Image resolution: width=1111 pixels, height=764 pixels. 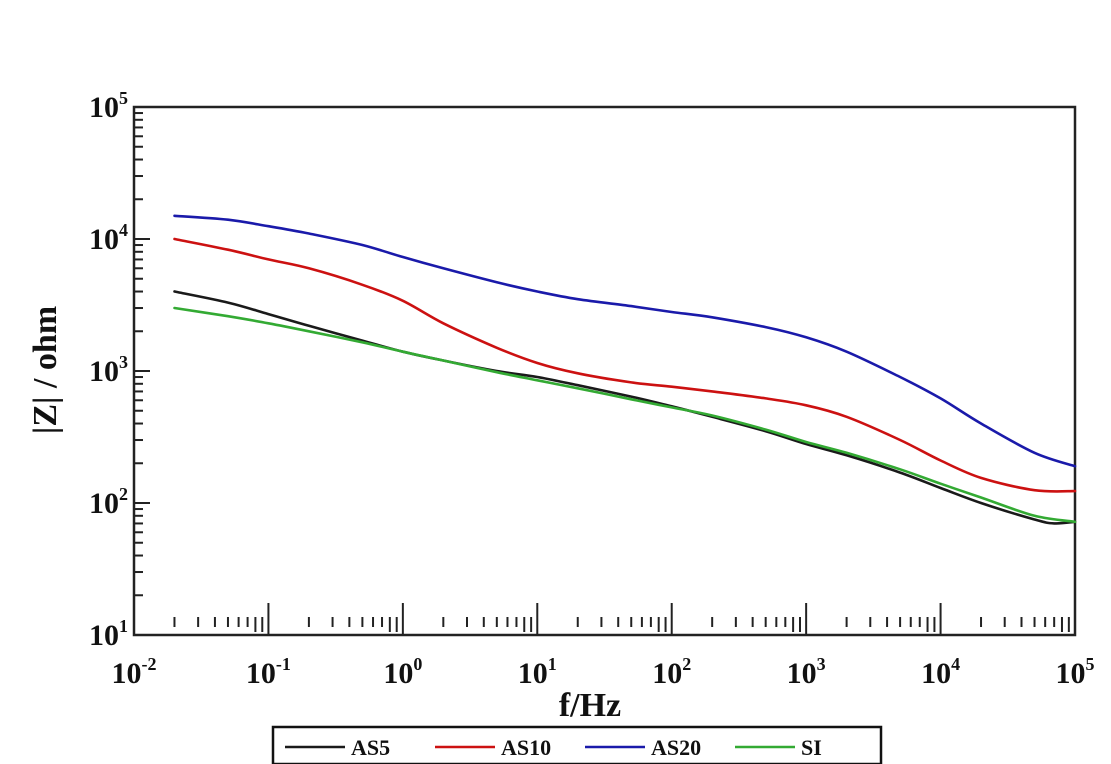 I want to click on x-tick-label: 10¹, so click(x=537, y=672).